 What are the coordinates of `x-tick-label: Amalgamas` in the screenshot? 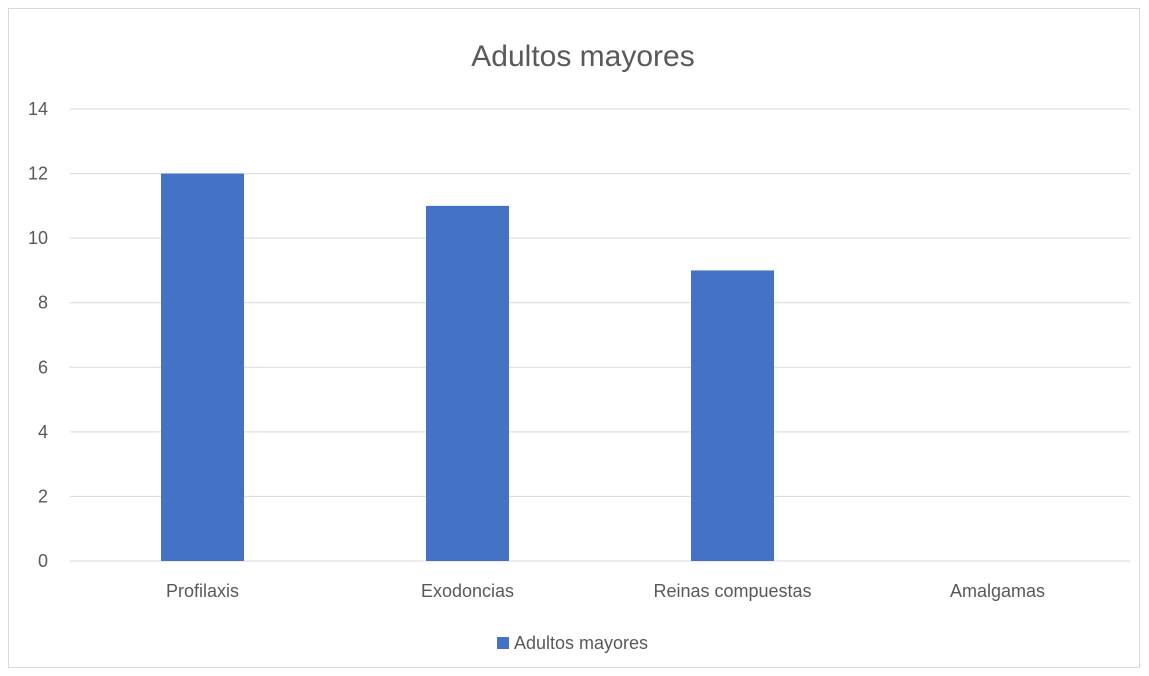 It's located at (997, 591).